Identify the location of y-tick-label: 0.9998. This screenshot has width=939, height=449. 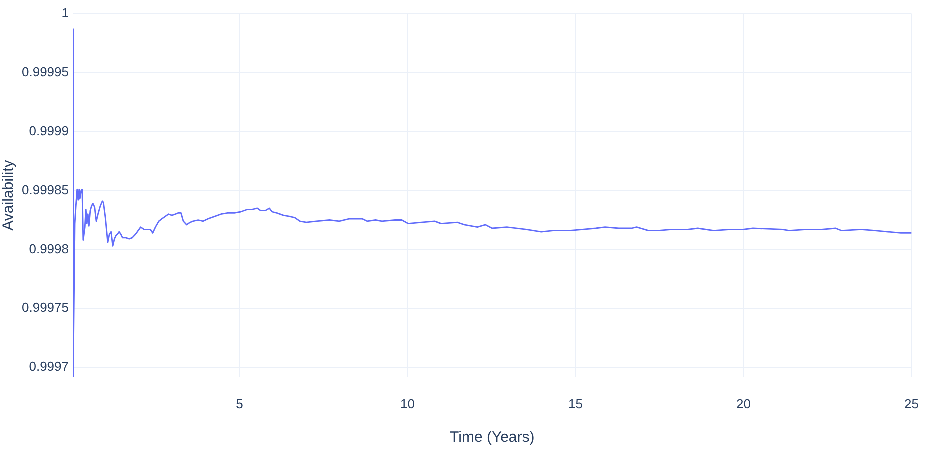
(49, 248).